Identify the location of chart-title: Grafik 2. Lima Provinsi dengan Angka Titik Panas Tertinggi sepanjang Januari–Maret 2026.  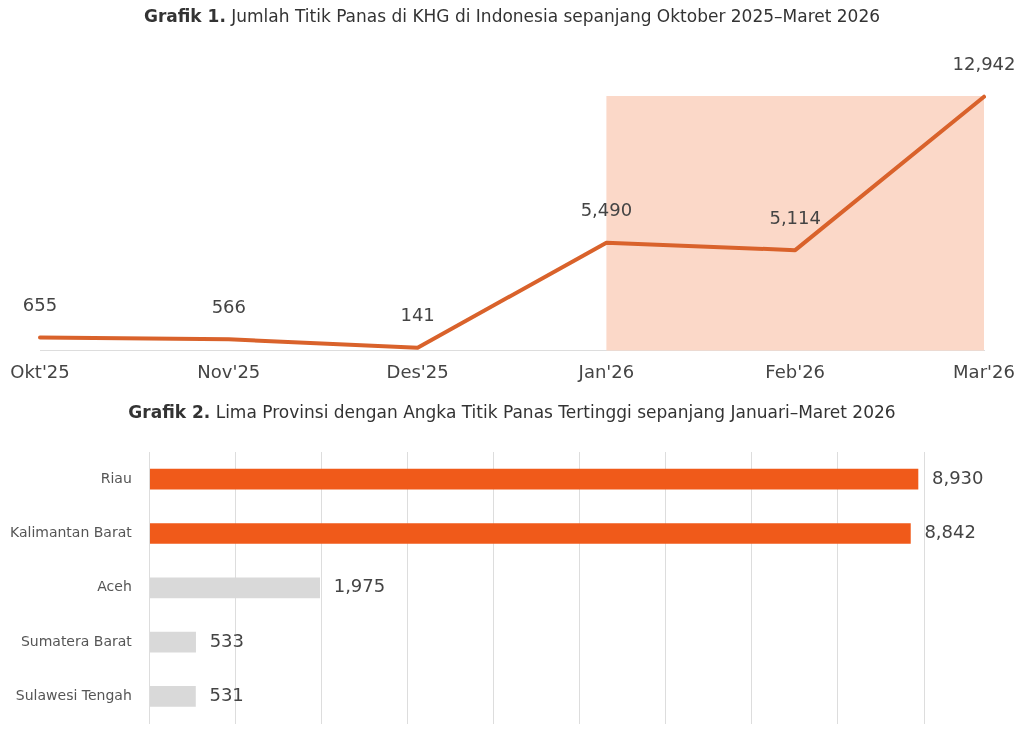
(512, 411).